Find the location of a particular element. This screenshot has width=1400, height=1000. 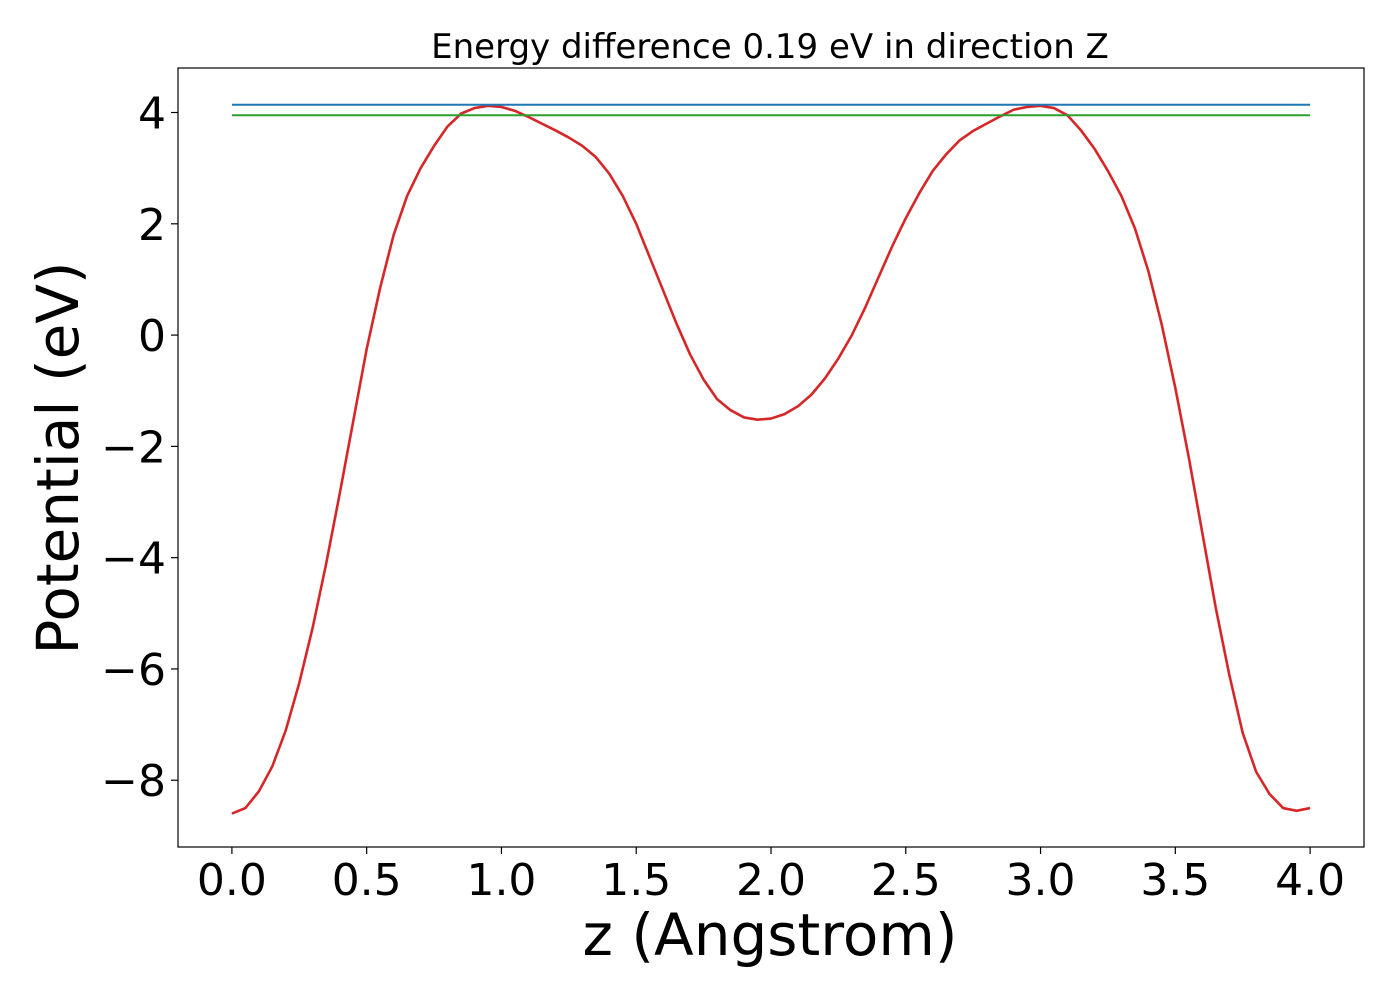

y-tick-label: −4 is located at coordinates (133, 559).